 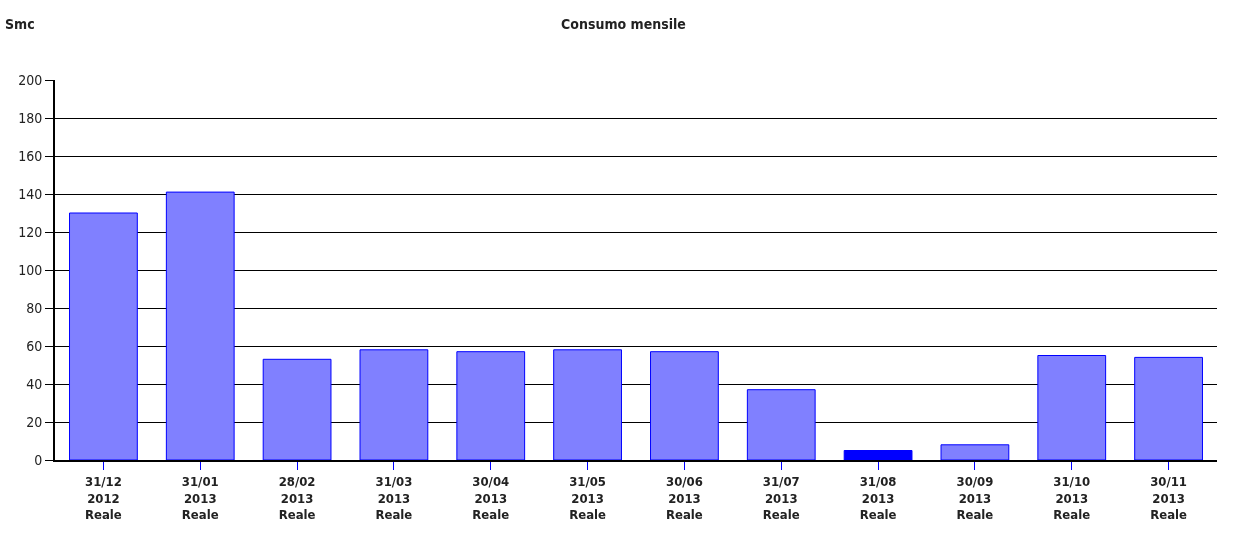 I want to click on x-tick-label: 30/06 2013 Reale, so click(x=684, y=498).